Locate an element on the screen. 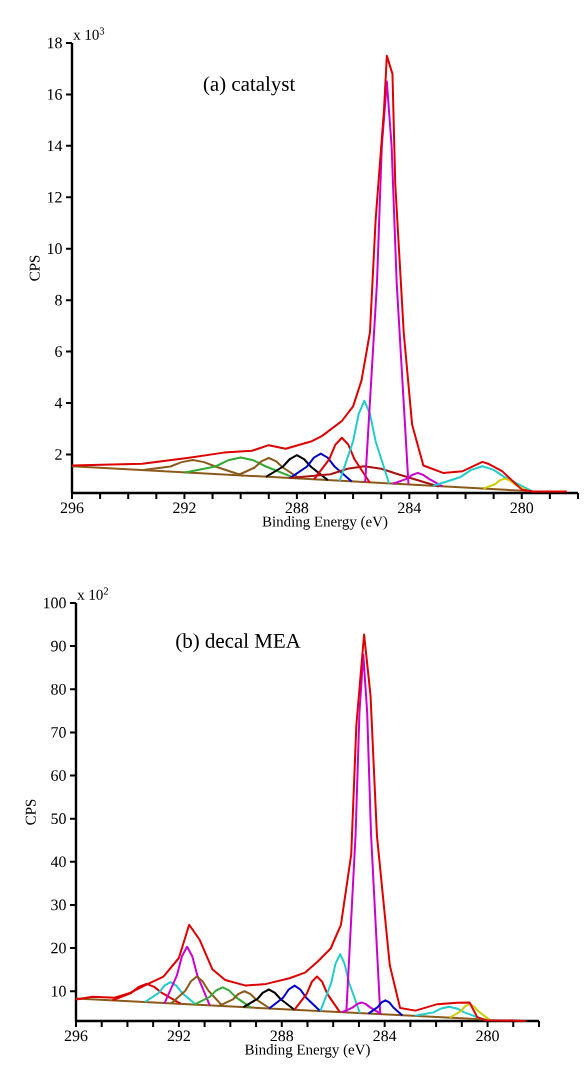 Image resolution: width=587 pixels, height=1082 pixels. text: x 10$^{3}$ is located at coordinates (89, 33).